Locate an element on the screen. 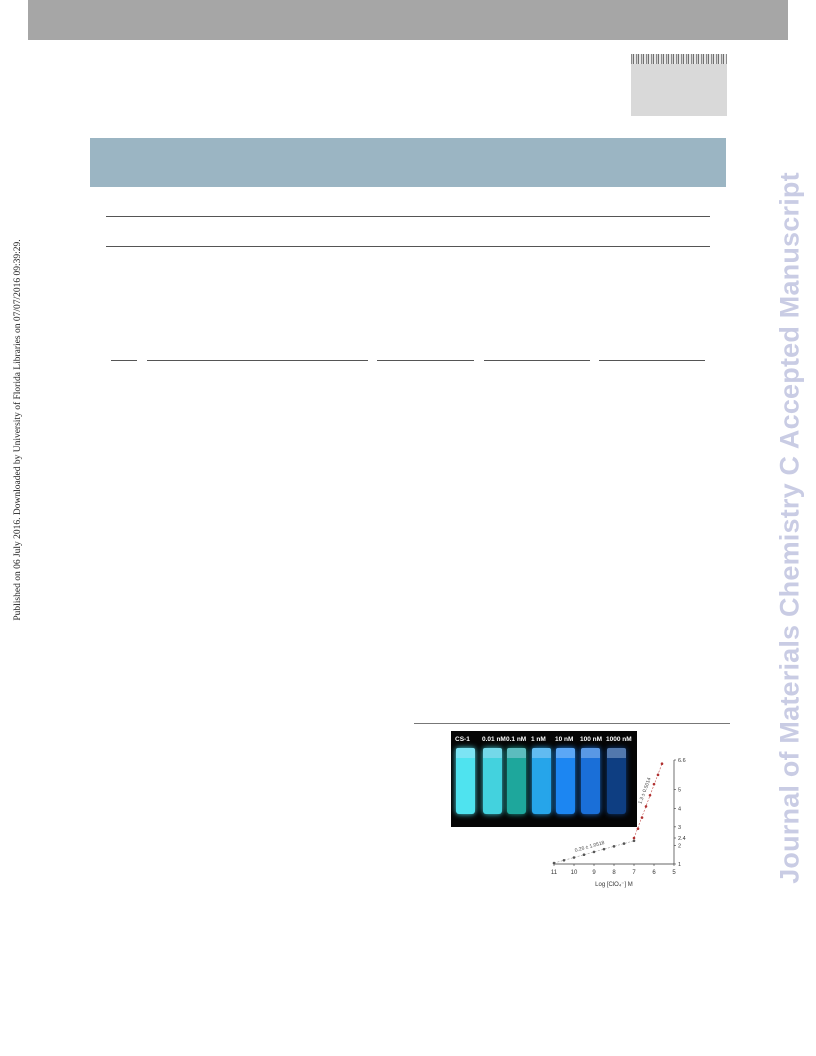  fit-line is located at coordinates (648, 801).